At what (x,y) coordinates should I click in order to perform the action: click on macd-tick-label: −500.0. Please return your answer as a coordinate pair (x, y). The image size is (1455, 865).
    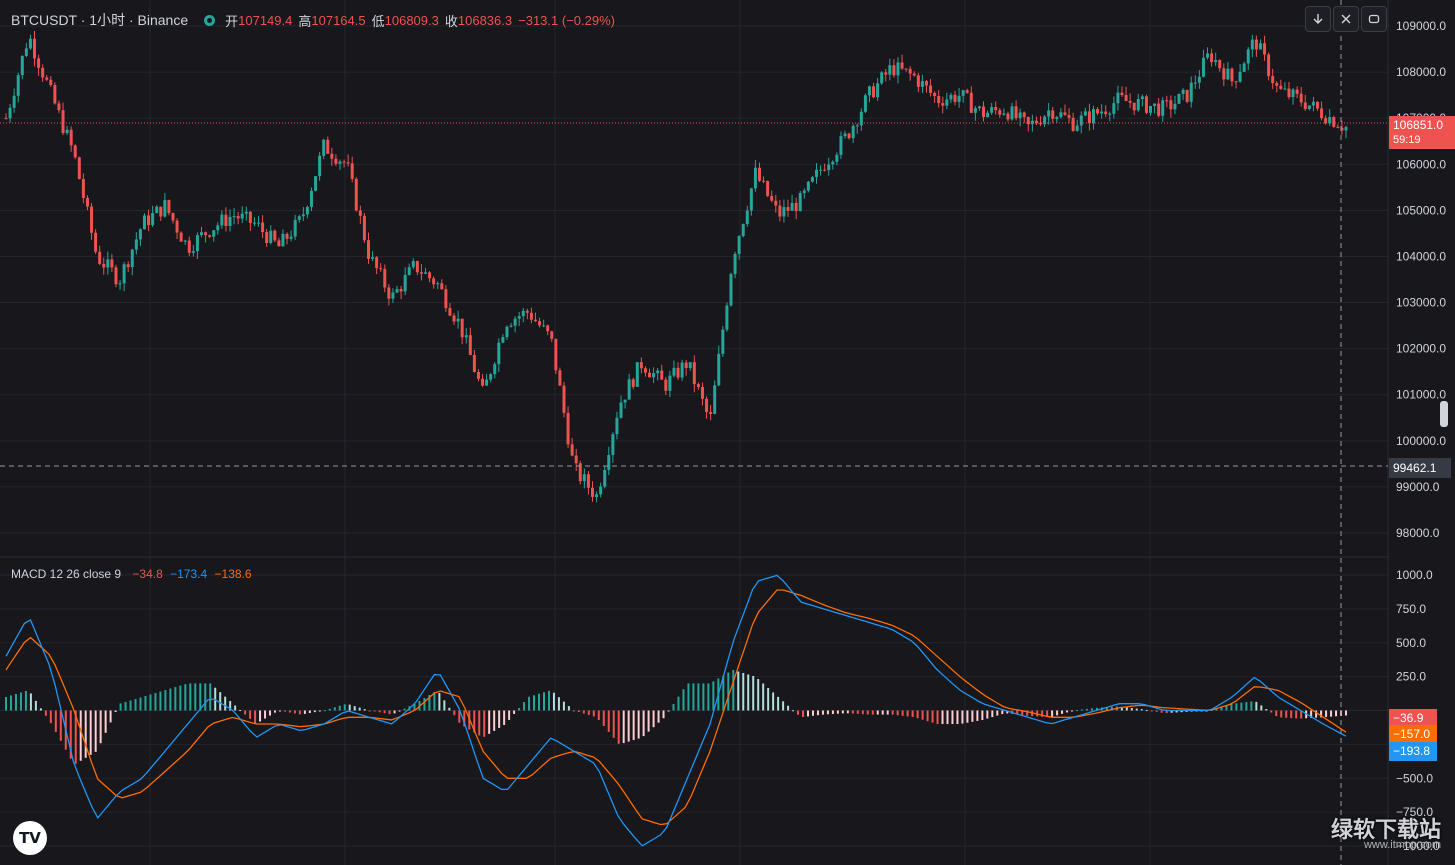
    Looking at the image, I should click on (1414, 778).